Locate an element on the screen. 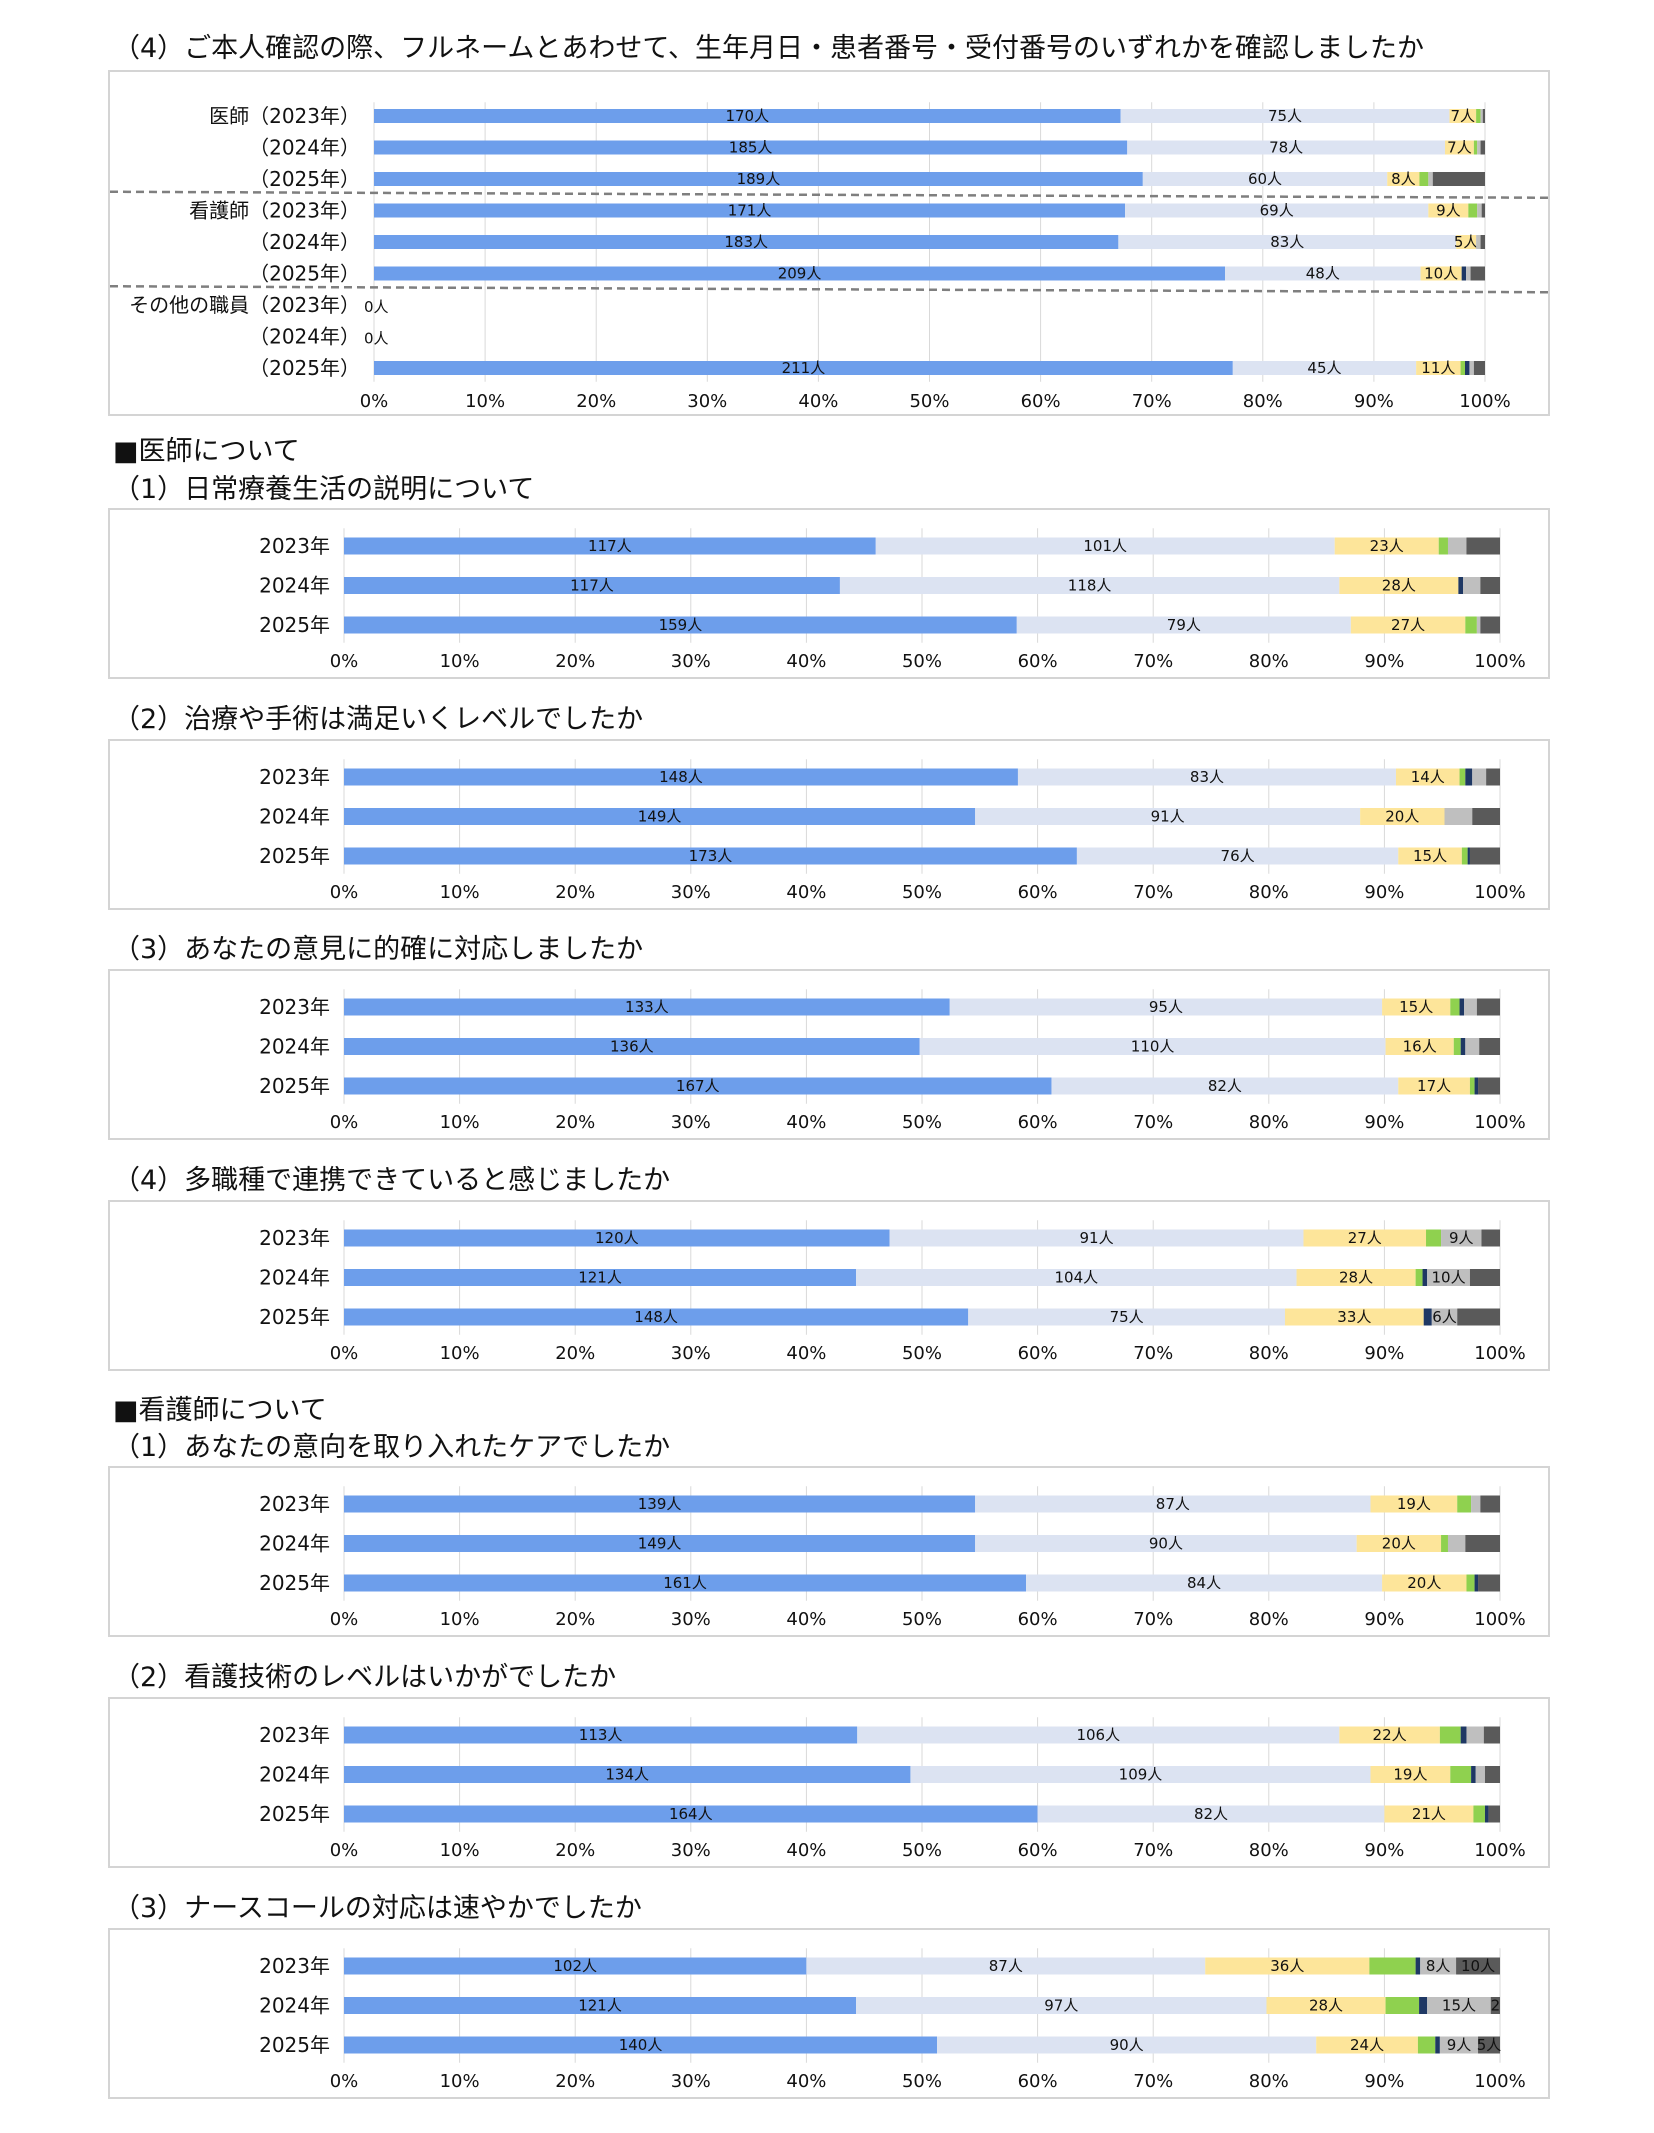 This screenshot has height=2133, width=1654. data-label: 118人 is located at coordinates (1090, 586).